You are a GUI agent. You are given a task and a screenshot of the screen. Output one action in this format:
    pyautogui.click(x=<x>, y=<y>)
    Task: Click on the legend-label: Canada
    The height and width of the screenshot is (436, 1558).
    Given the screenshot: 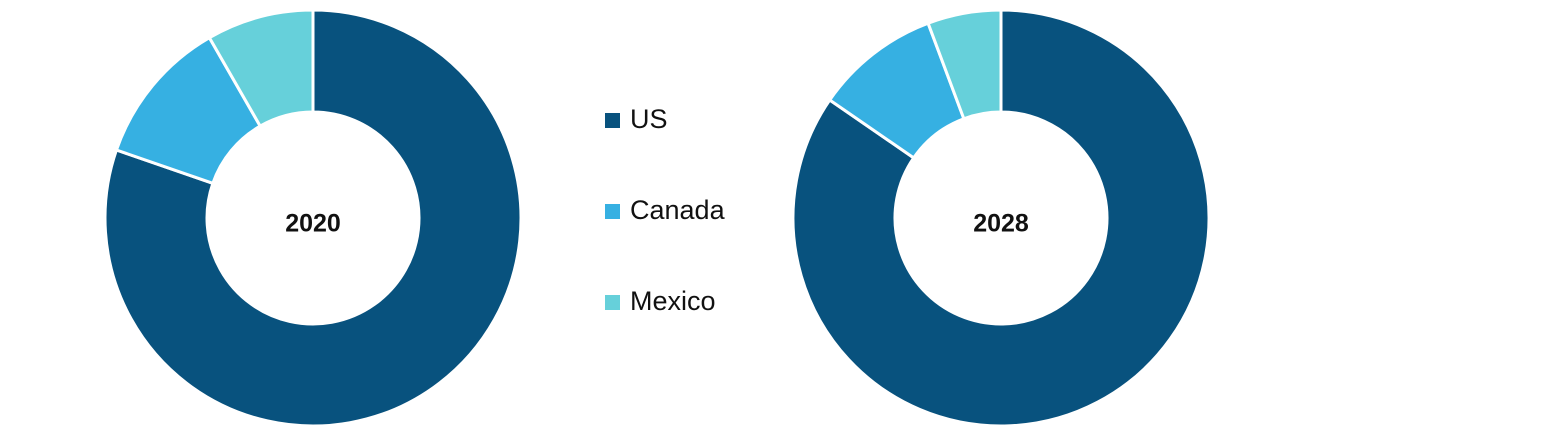 What is the action you would take?
    pyautogui.click(x=678, y=210)
    